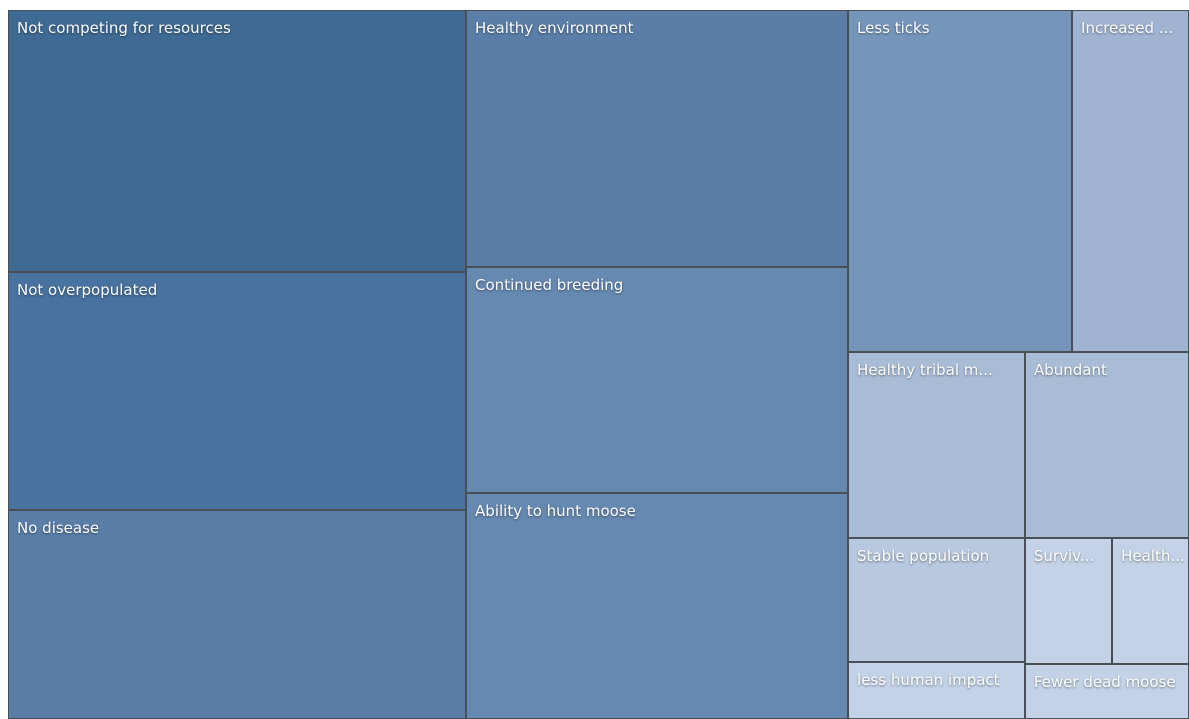 The image size is (1189, 719). What do you see at coordinates (1106, 445) in the screenshot?
I see `treemap-cell: Abundant` at bounding box center [1106, 445].